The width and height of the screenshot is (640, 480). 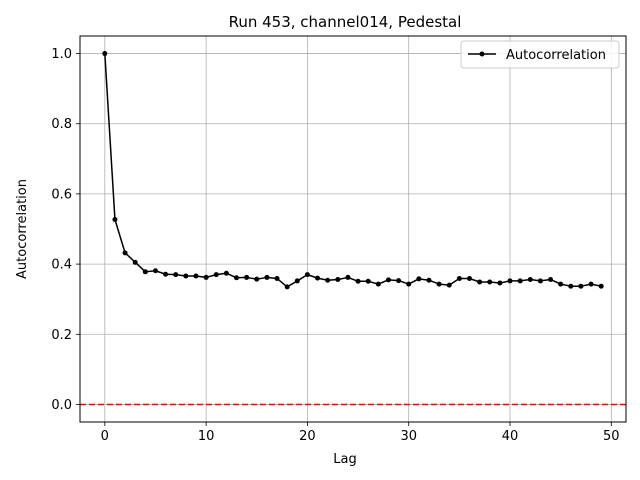 I want to click on y-tick-label: 0.2, so click(x=61, y=335).